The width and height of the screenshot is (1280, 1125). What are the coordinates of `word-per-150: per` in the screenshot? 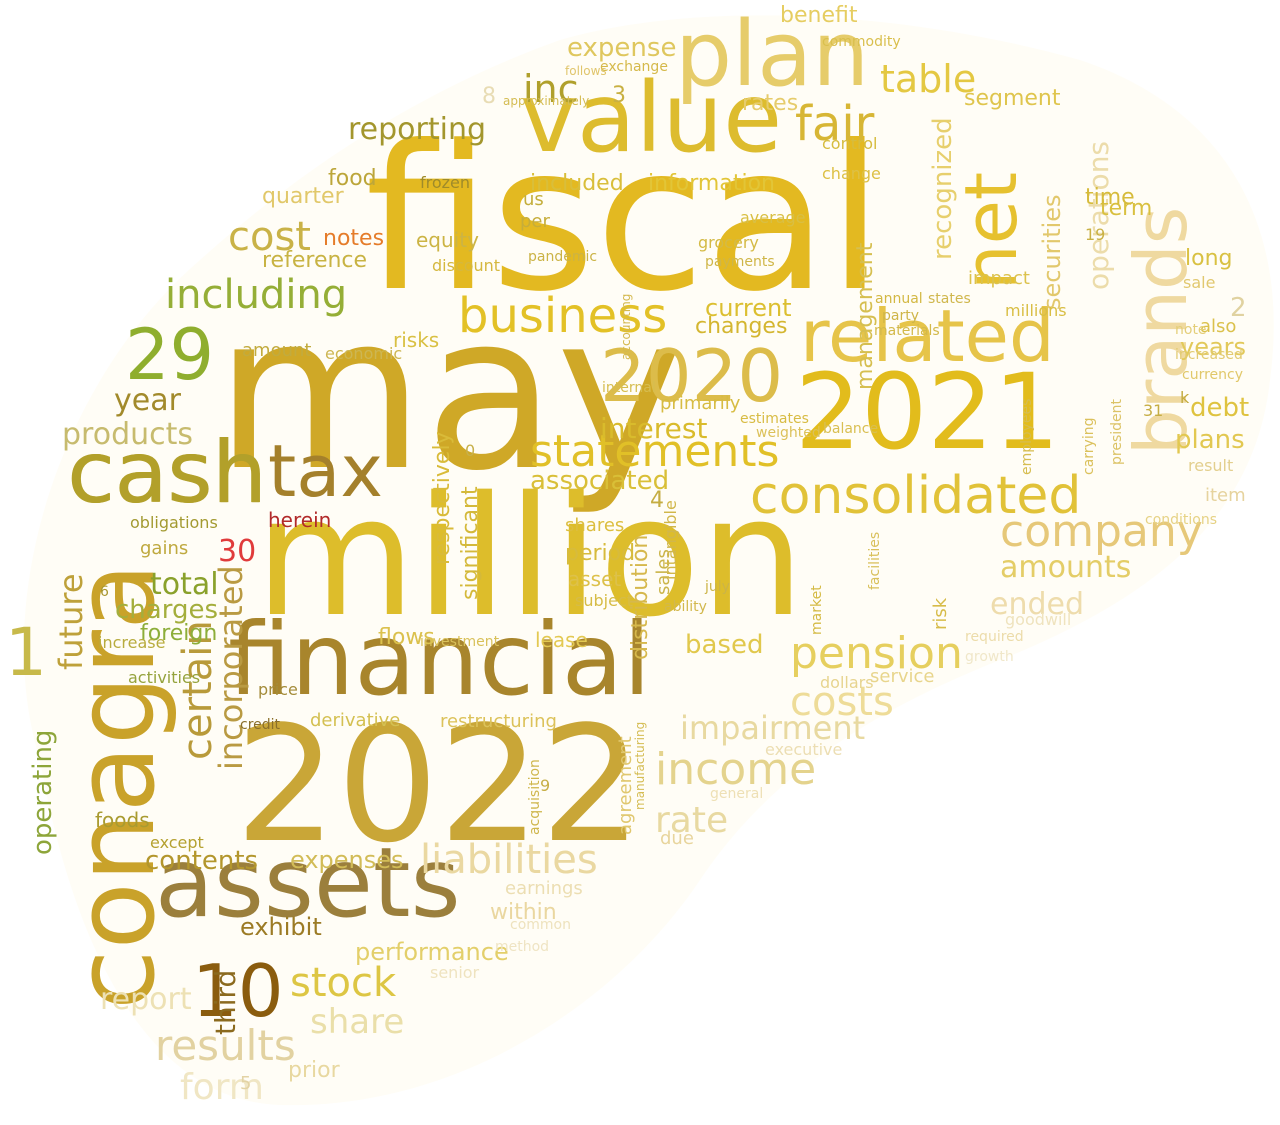 It's located at (535, 221).